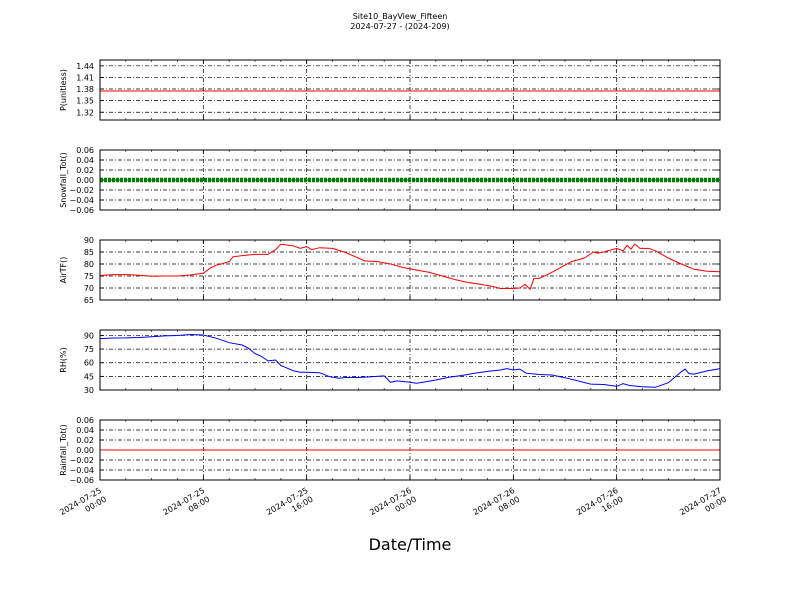 This screenshot has width=800, height=604. Describe the element at coordinates (85, 66) in the screenshot. I see `y-tick-label: 1.44` at that location.